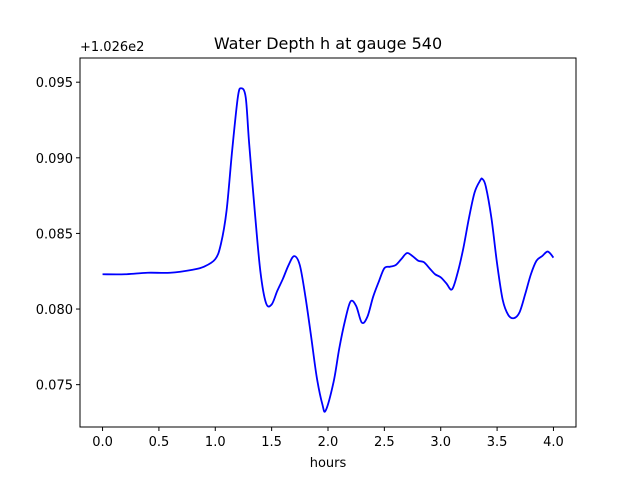 This screenshot has width=640, height=480. What do you see at coordinates (54, 83) in the screenshot?
I see `y-tick-label: 0.095` at bounding box center [54, 83].